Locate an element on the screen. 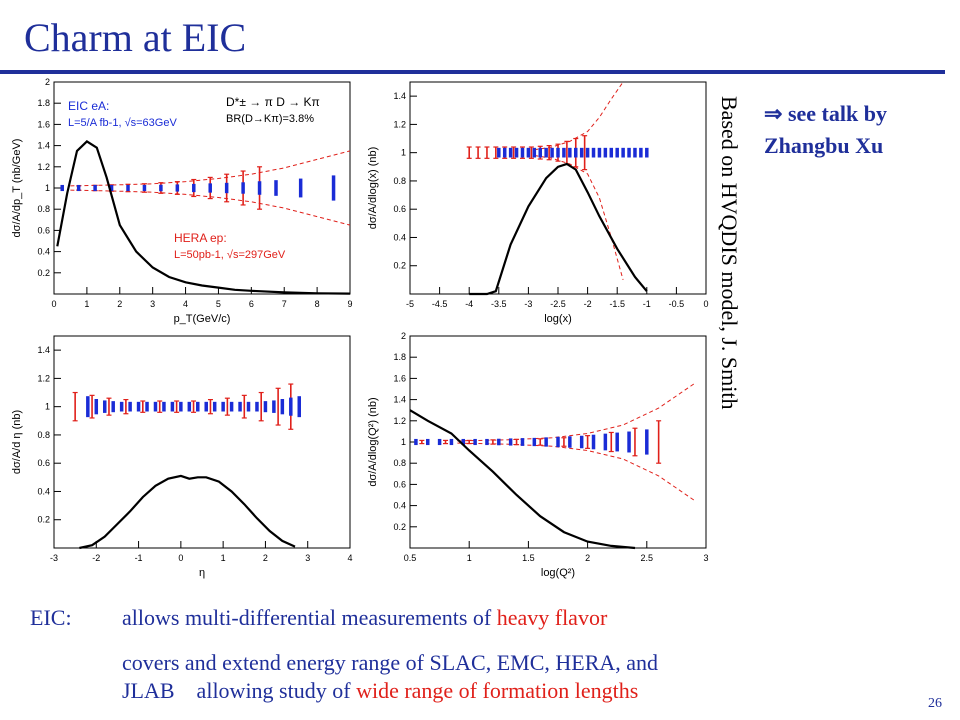  legend-text: D*± → π D → Kπ is located at coordinates (273, 102).